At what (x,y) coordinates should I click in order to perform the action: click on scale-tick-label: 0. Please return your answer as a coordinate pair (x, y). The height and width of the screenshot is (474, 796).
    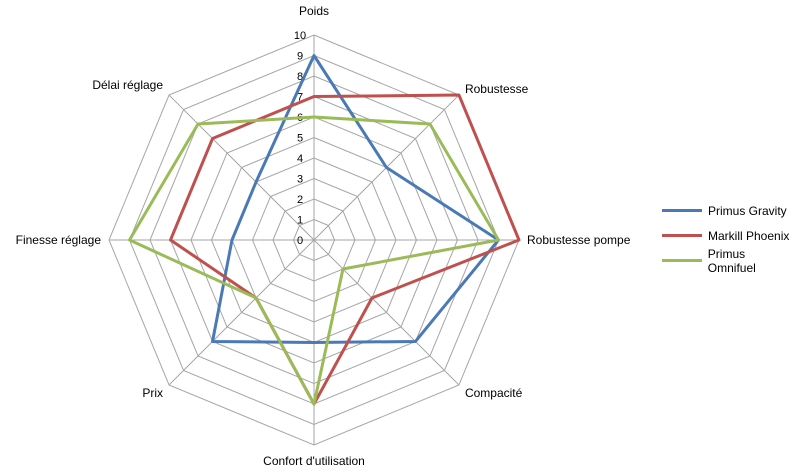
    Looking at the image, I should click on (300, 241).